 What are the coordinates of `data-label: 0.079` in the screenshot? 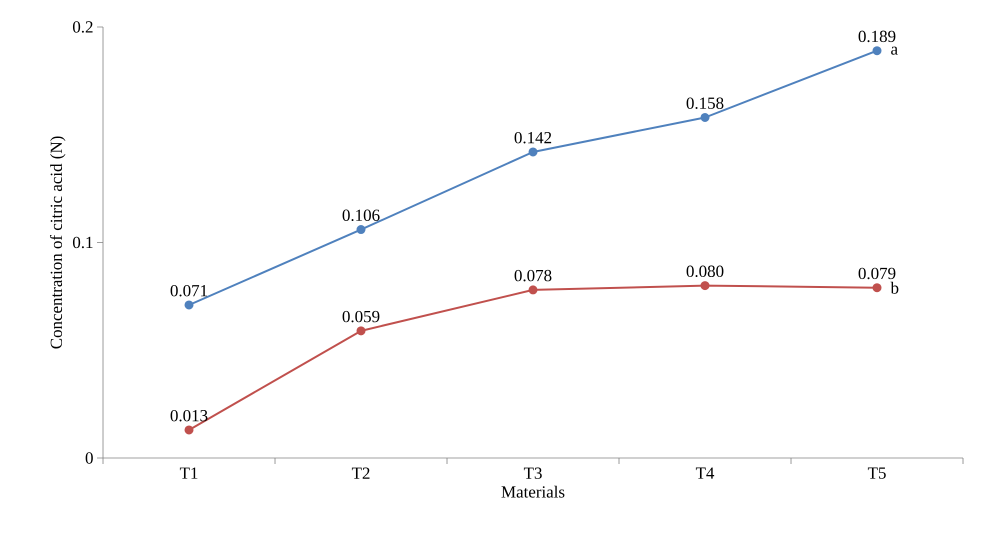 It's located at (877, 274).